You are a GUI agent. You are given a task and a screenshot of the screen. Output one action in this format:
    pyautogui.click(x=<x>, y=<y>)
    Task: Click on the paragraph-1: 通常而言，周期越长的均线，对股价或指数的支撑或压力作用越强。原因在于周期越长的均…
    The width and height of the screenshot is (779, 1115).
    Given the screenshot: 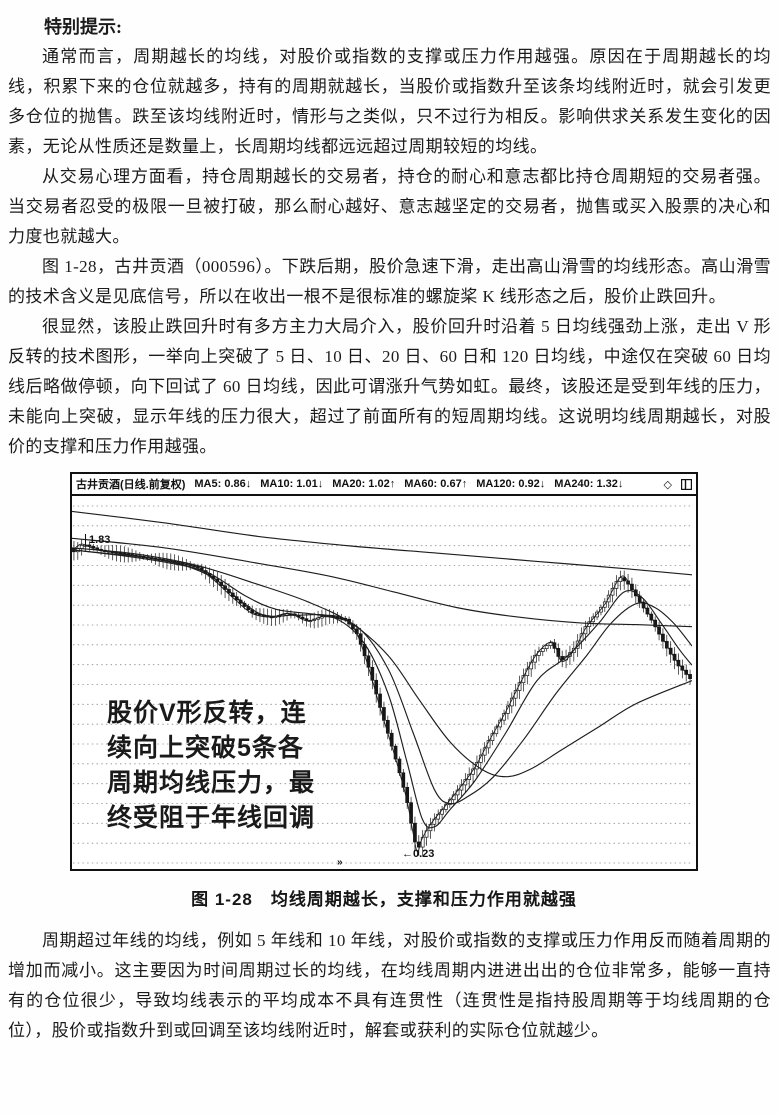 What is the action you would take?
    pyautogui.click(x=389, y=101)
    